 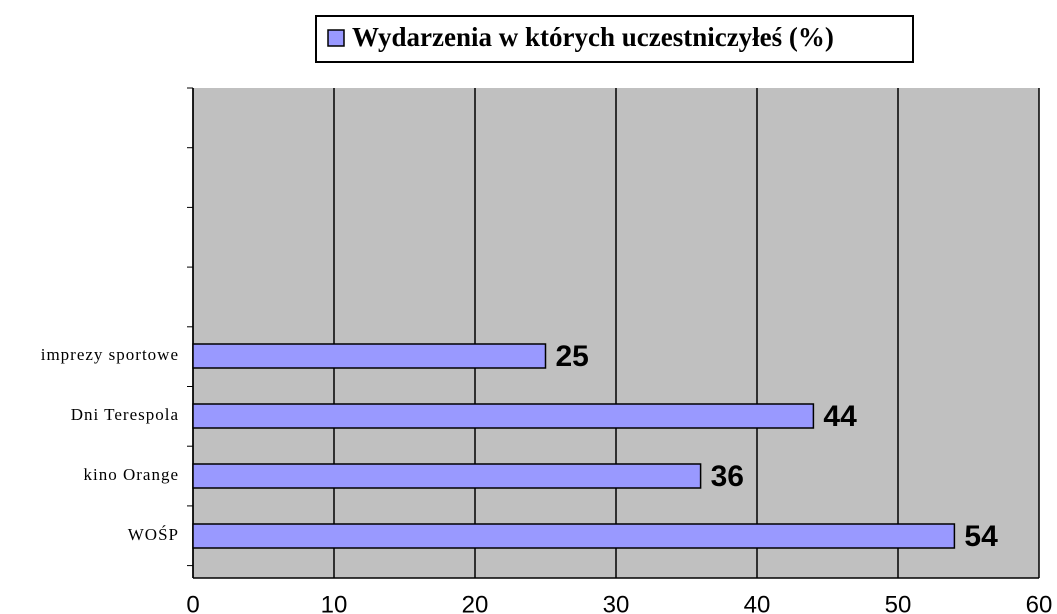 I want to click on legend-swatch, so click(x=336, y=38).